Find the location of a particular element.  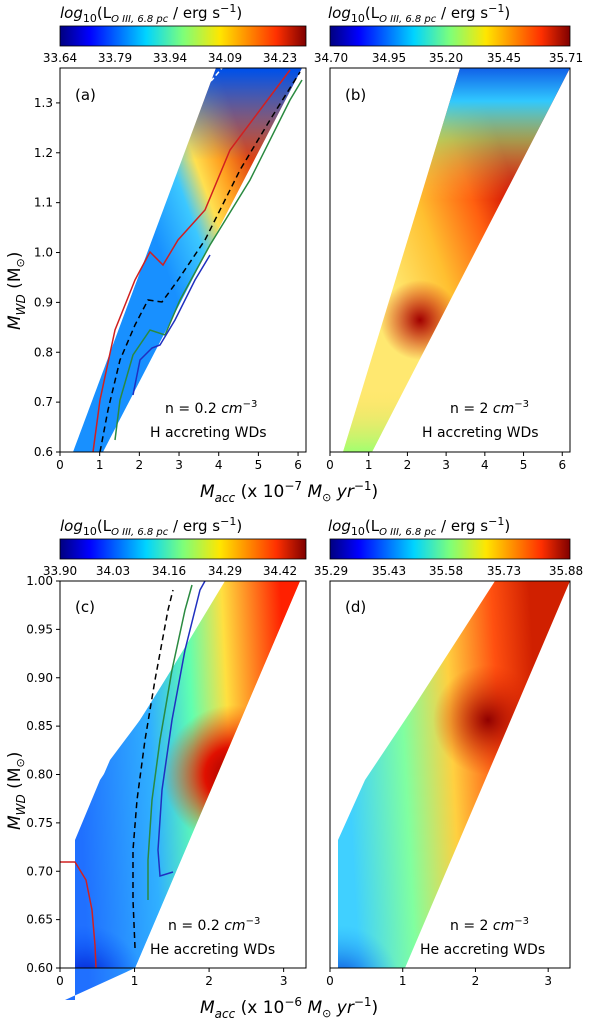

panel-c-contour-red is located at coordinates (78, 915).